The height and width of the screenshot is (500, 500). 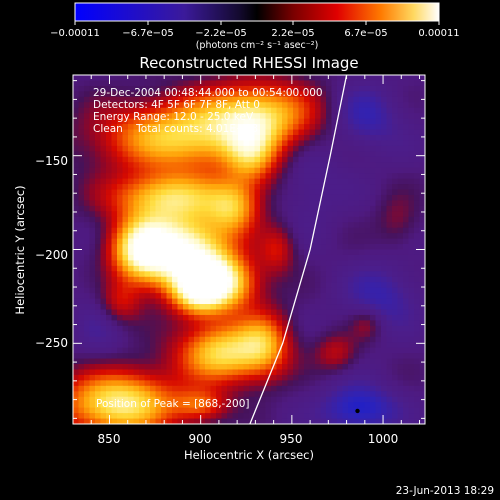 What do you see at coordinates (173, 117) in the screenshot?
I see `annotation-energy-range: Energy Range: 12.0 - 25.0 keV` at bounding box center [173, 117].